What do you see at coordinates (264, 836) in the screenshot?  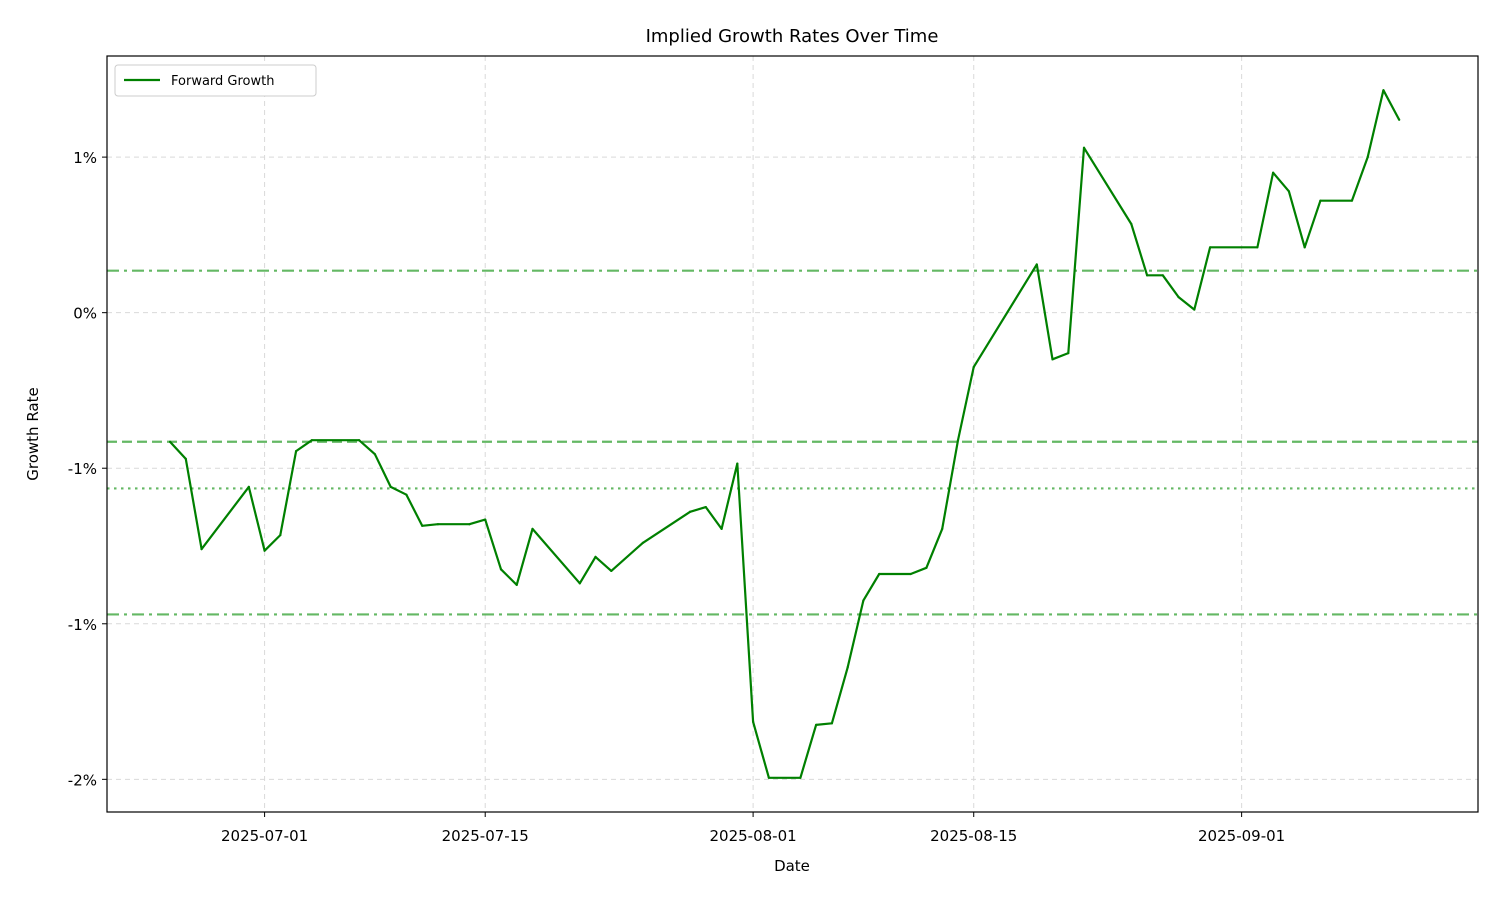 I see `x-tick-label: 2025-07-01` at bounding box center [264, 836].